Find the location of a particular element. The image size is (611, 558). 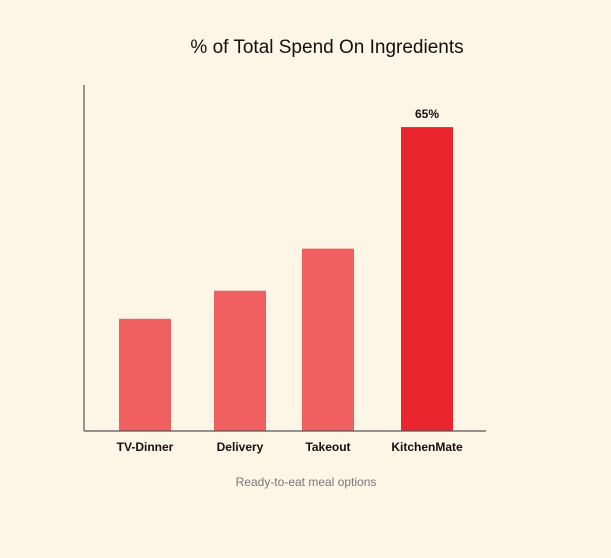

bar-kitchenmate is located at coordinates (427, 279).